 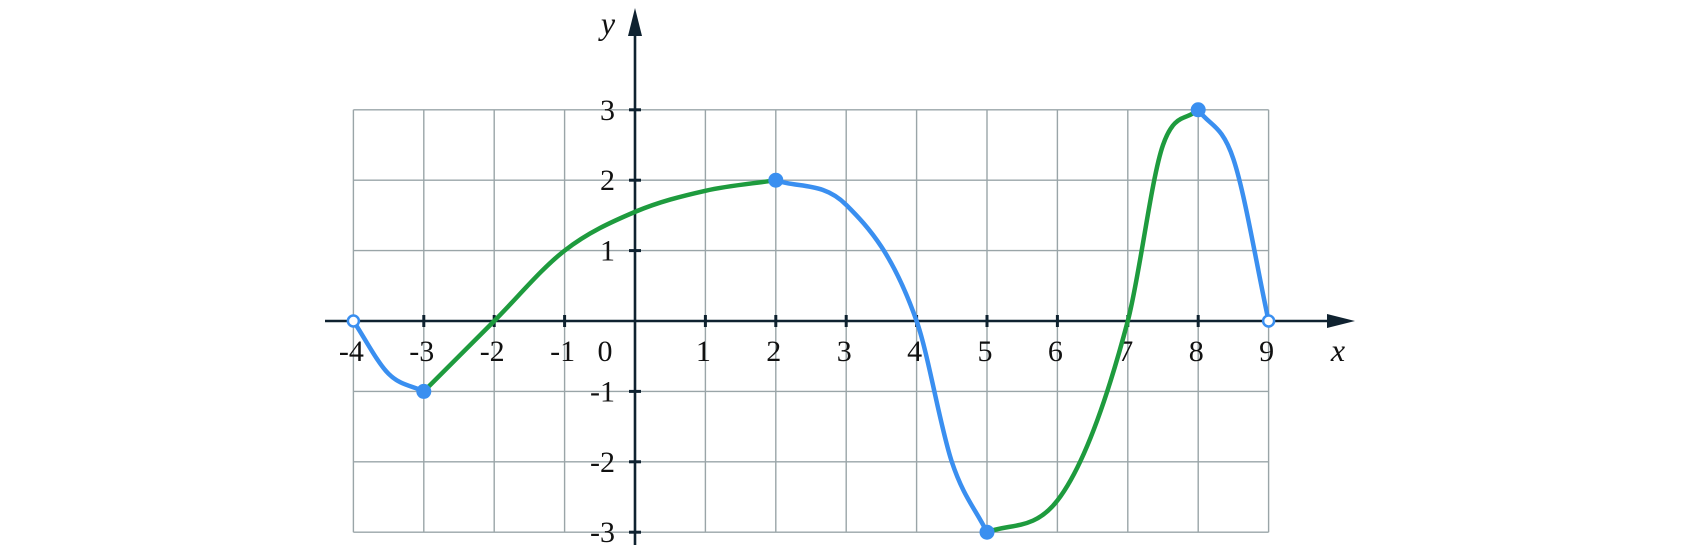 What do you see at coordinates (1266, 351) in the screenshot?
I see `x-tick-label: 9` at bounding box center [1266, 351].